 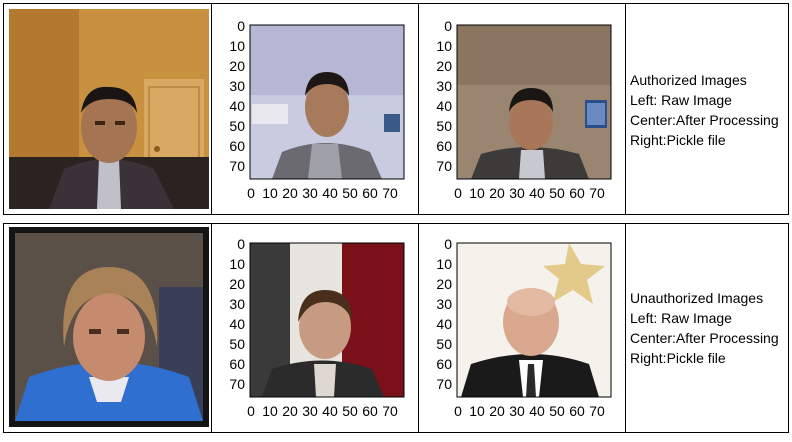 What do you see at coordinates (688, 80) in the screenshot?
I see `caption-title: Authorized Images` at bounding box center [688, 80].